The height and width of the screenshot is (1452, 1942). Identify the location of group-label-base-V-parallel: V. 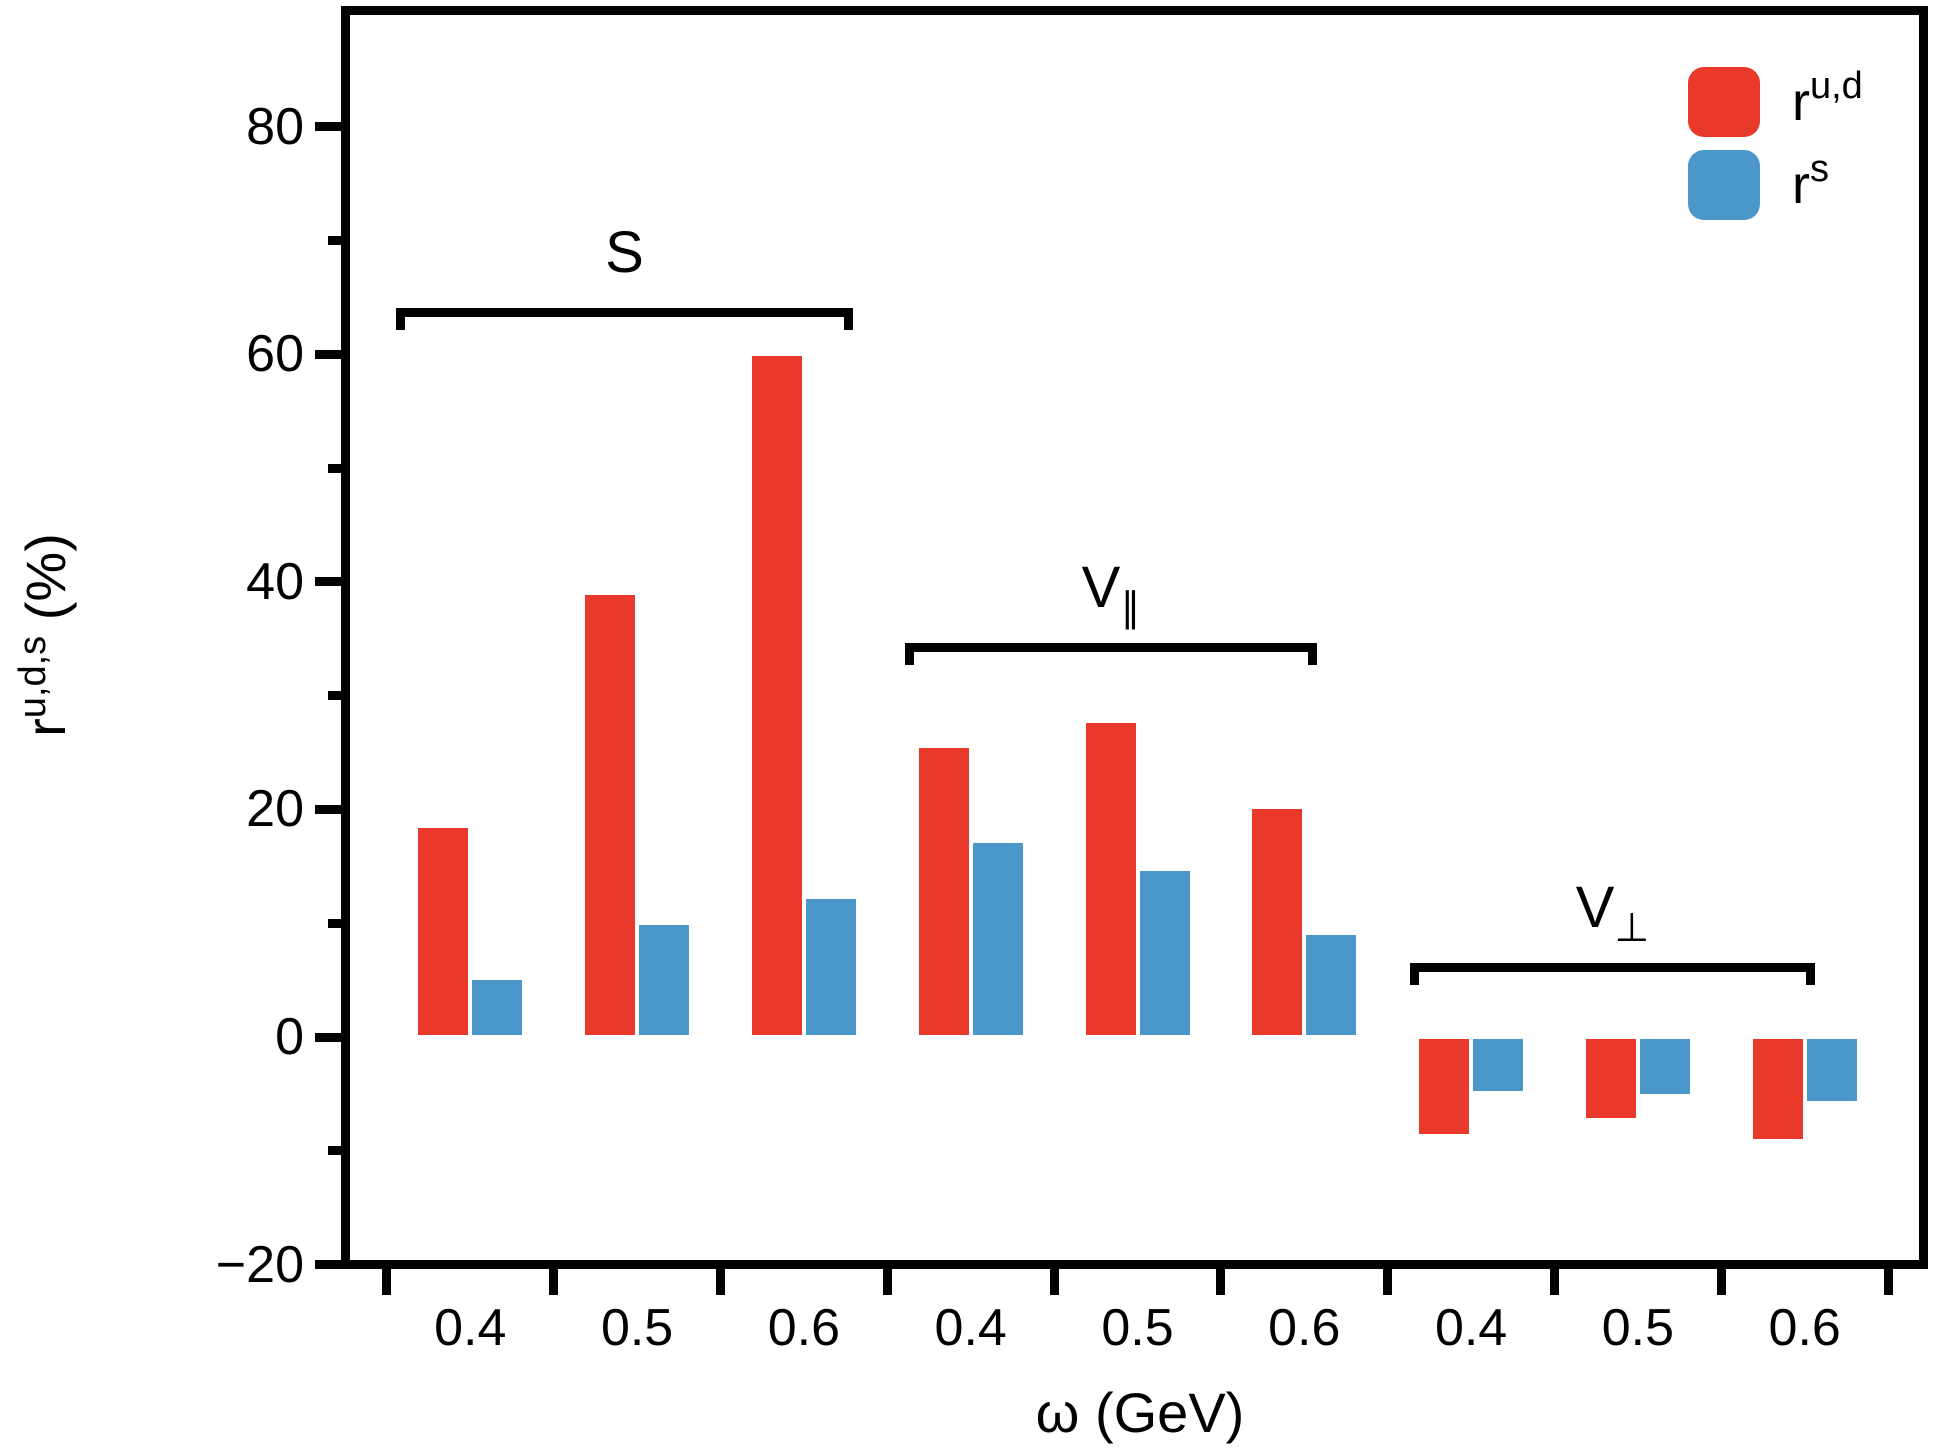
(1101, 587).